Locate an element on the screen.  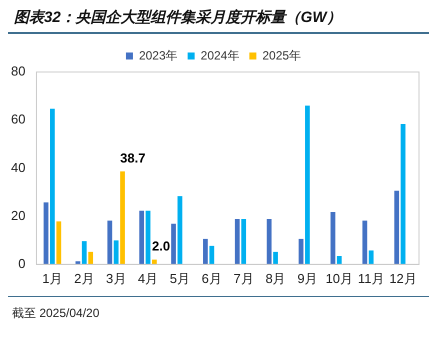
x-tick-label: 7月 is located at coordinates (244, 278).